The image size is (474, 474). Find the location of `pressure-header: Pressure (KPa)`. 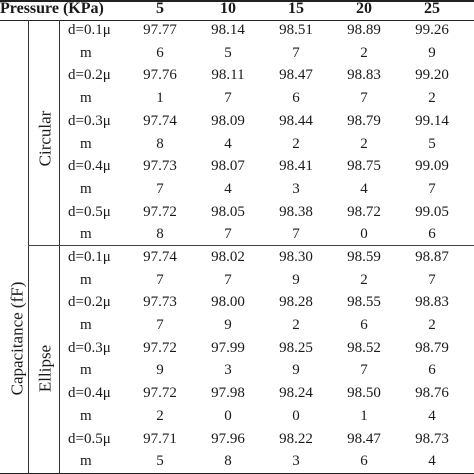

pressure-header: Pressure (KPa) is located at coordinates (52, 8).